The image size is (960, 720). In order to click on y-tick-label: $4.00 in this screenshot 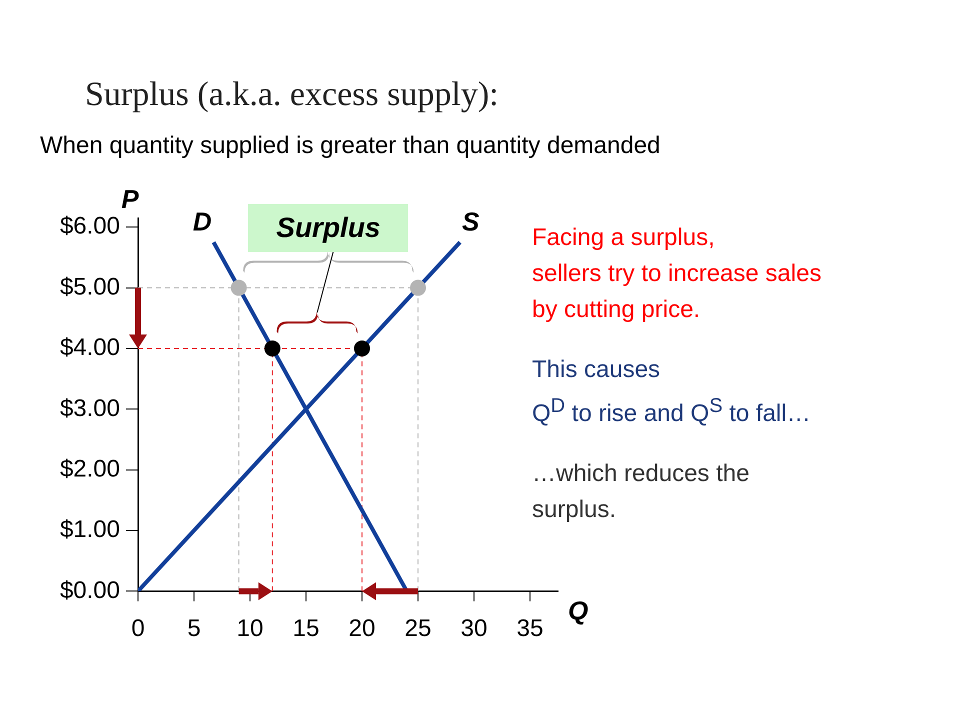, I will do `click(90, 348)`.